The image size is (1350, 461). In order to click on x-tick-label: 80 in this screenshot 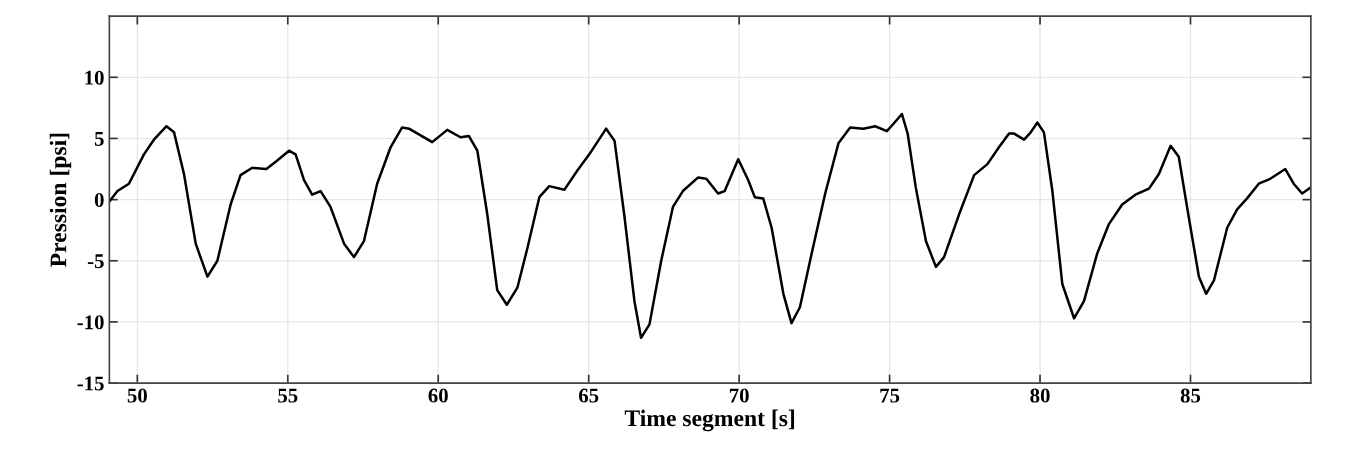, I will do `click(1040, 395)`.